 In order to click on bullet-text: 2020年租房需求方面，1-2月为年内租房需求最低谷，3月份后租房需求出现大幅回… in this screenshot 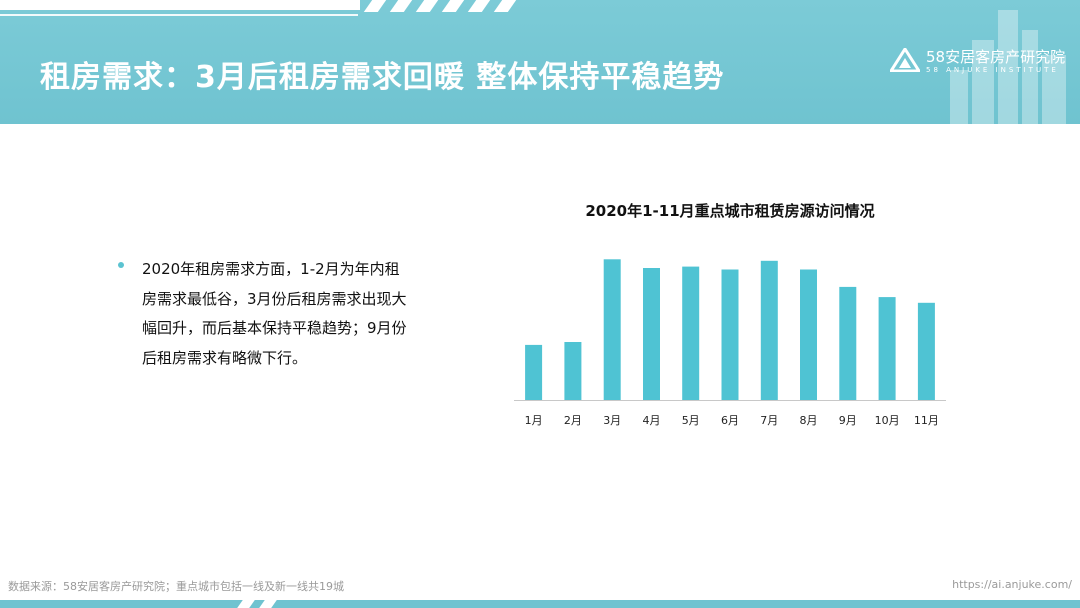, I will do `click(274, 313)`.